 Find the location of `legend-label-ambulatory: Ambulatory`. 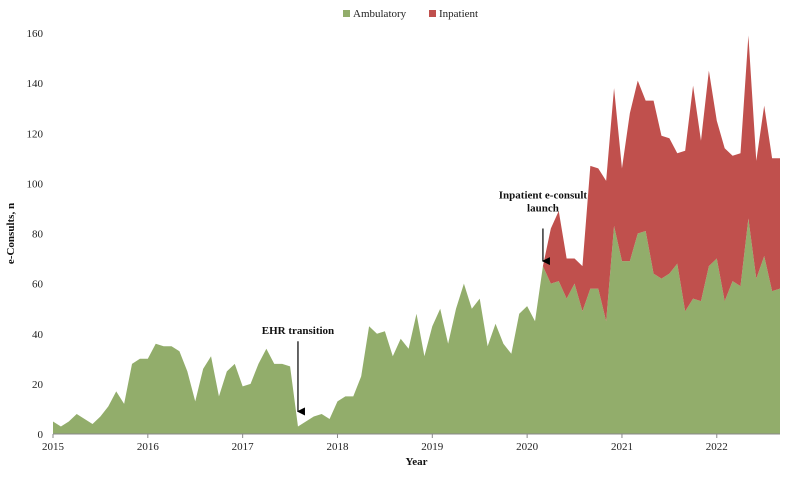

legend-label-ambulatory: Ambulatory is located at coordinates (380, 14).